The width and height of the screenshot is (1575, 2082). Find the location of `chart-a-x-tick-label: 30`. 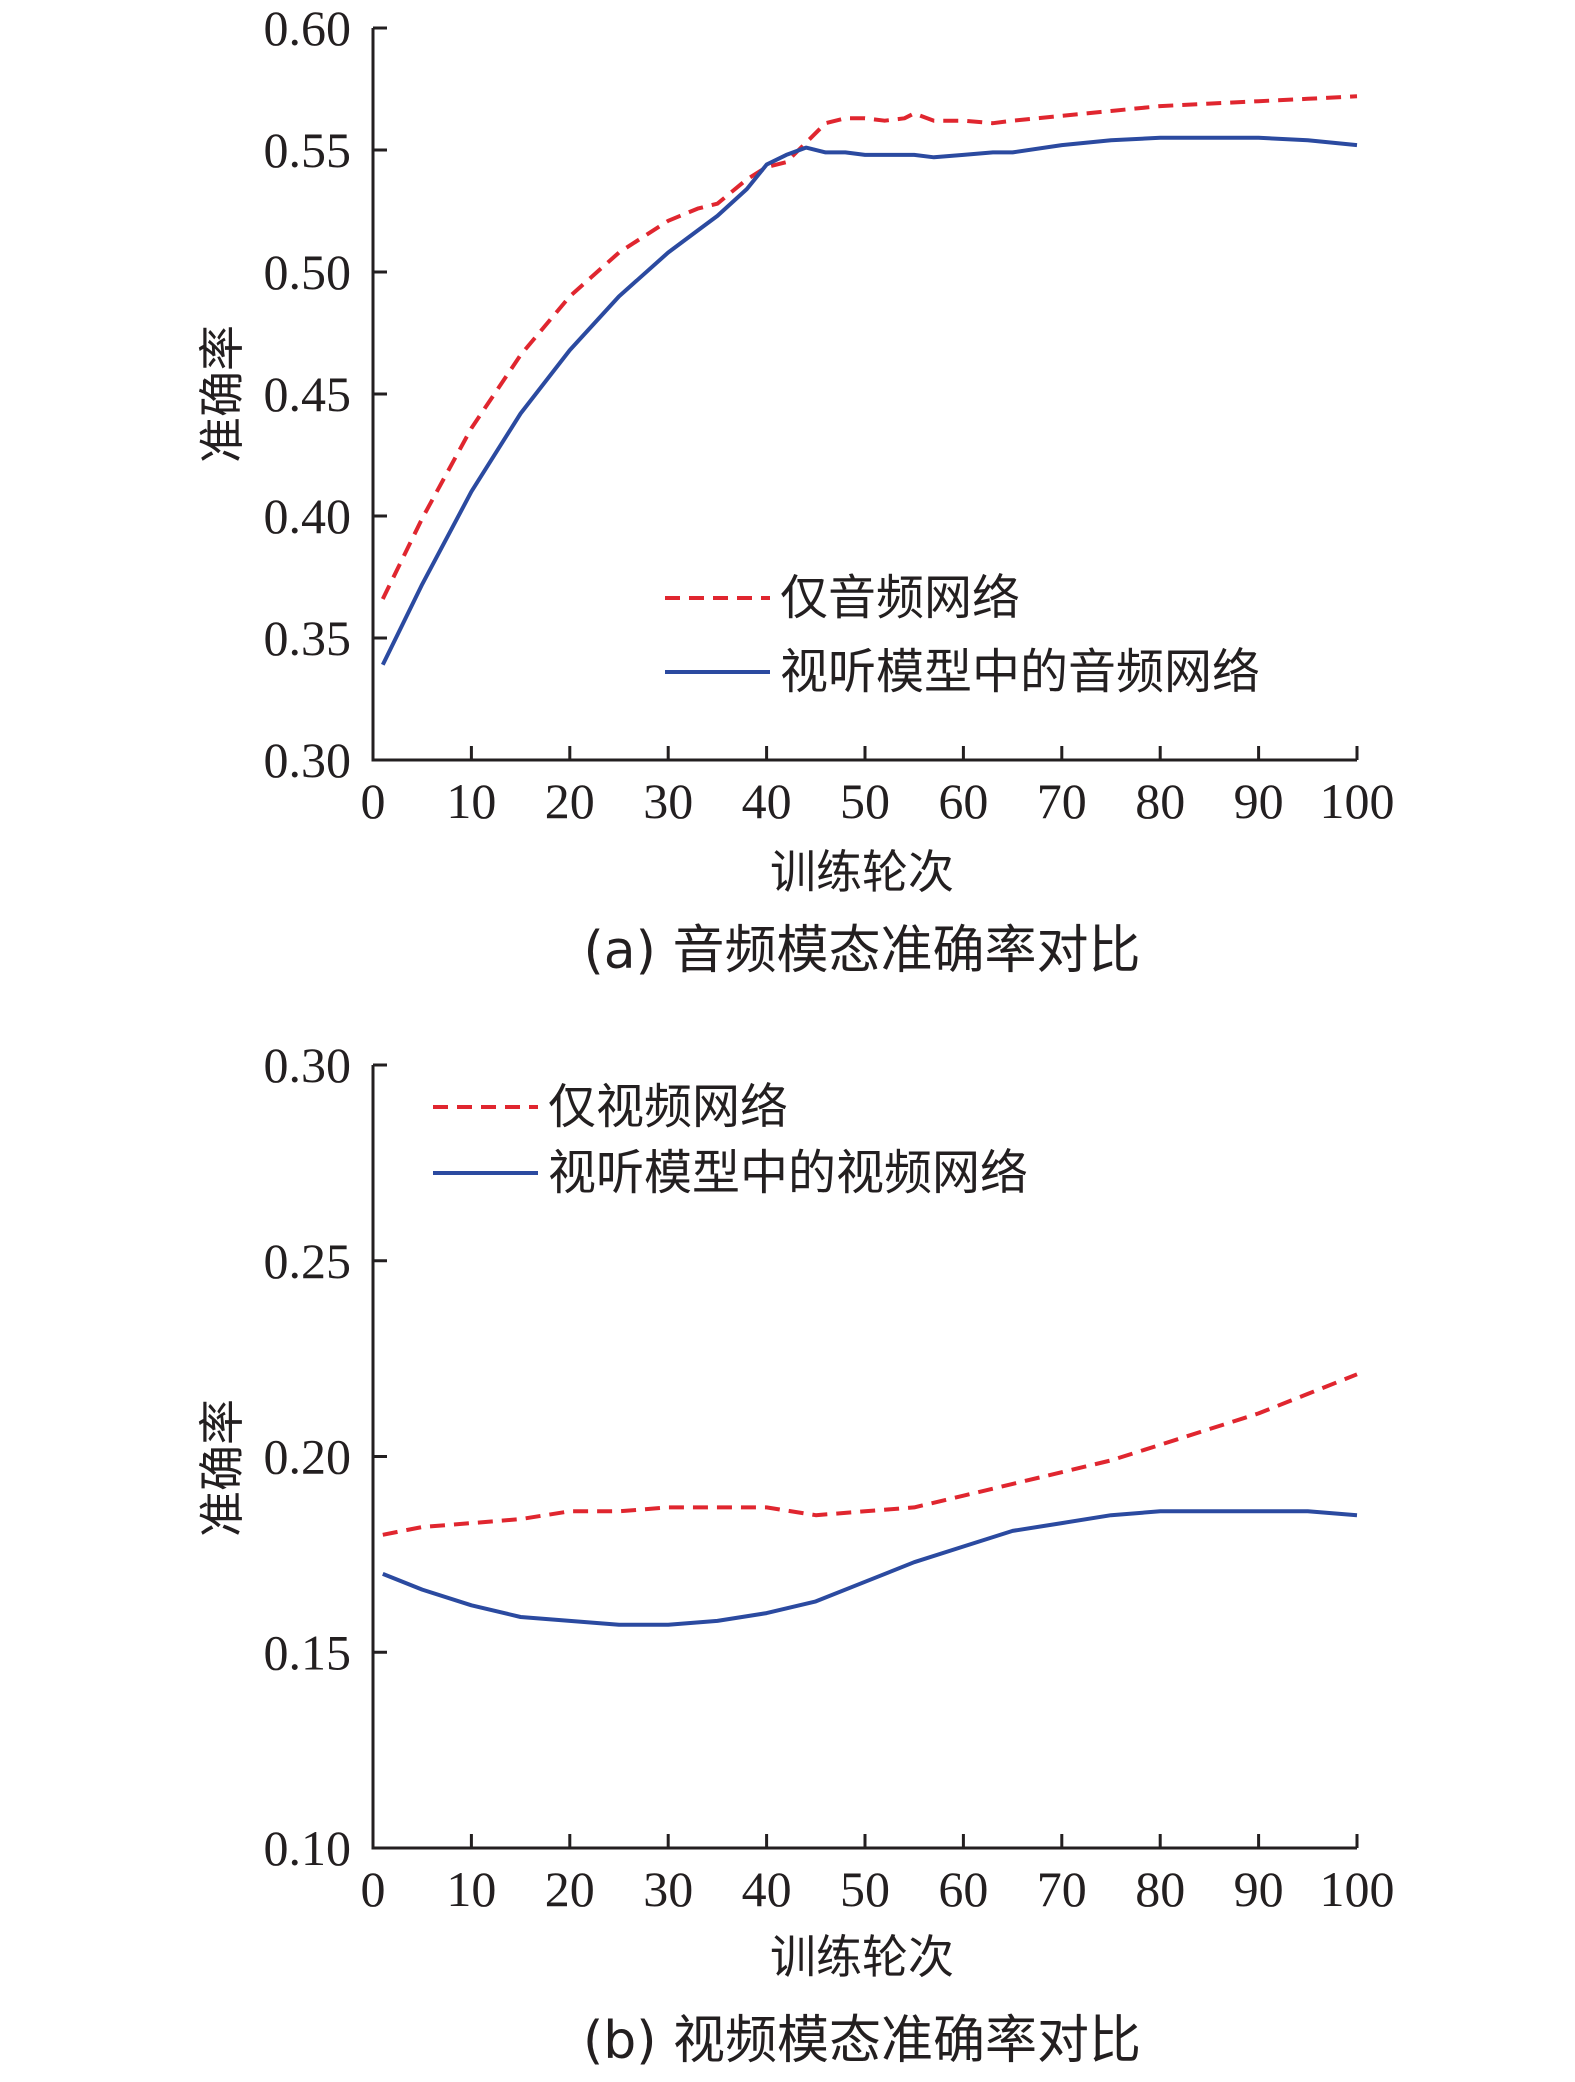

chart-a-x-tick-label: 30 is located at coordinates (668, 801).